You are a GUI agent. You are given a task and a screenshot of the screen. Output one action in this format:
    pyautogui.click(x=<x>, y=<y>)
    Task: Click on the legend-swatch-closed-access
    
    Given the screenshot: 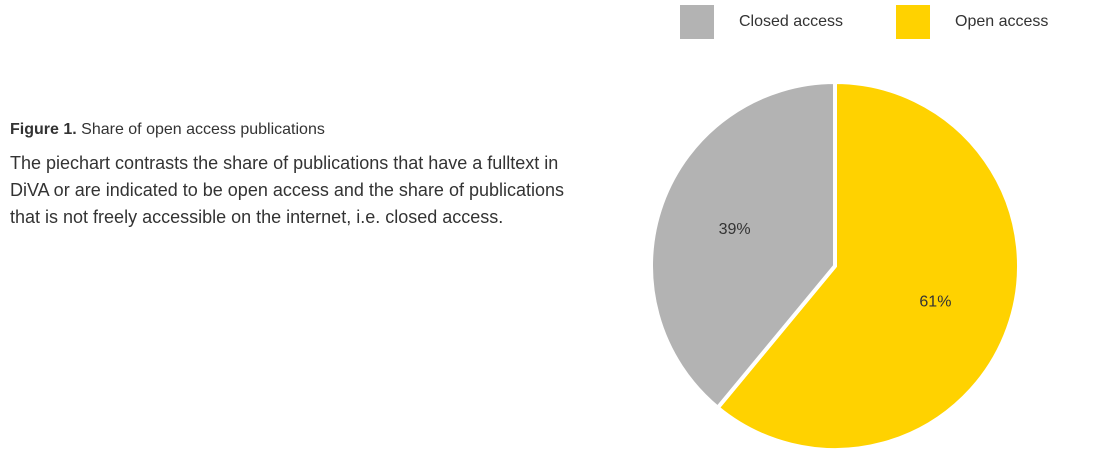 What is the action you would take?
    pyautogui.click(x=697, y=22)
    